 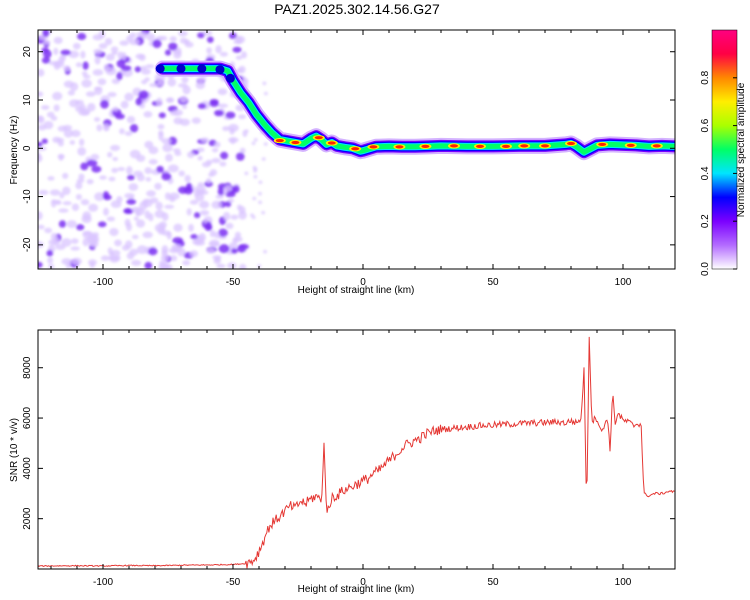 I want to click on snr-xtick-label: -50, so click(x=233, y=582).